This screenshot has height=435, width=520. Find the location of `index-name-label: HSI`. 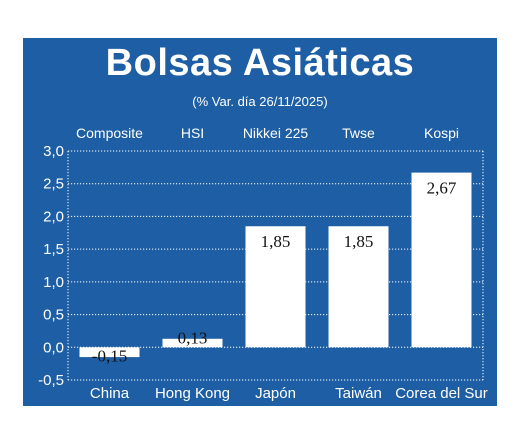

index-name-label: HSI is located at coordinates (192, 133).